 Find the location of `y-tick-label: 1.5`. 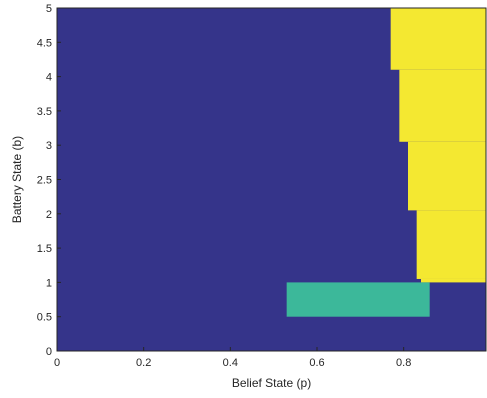

y-tick-label: 1.5 is located at coordinates (44, 249).